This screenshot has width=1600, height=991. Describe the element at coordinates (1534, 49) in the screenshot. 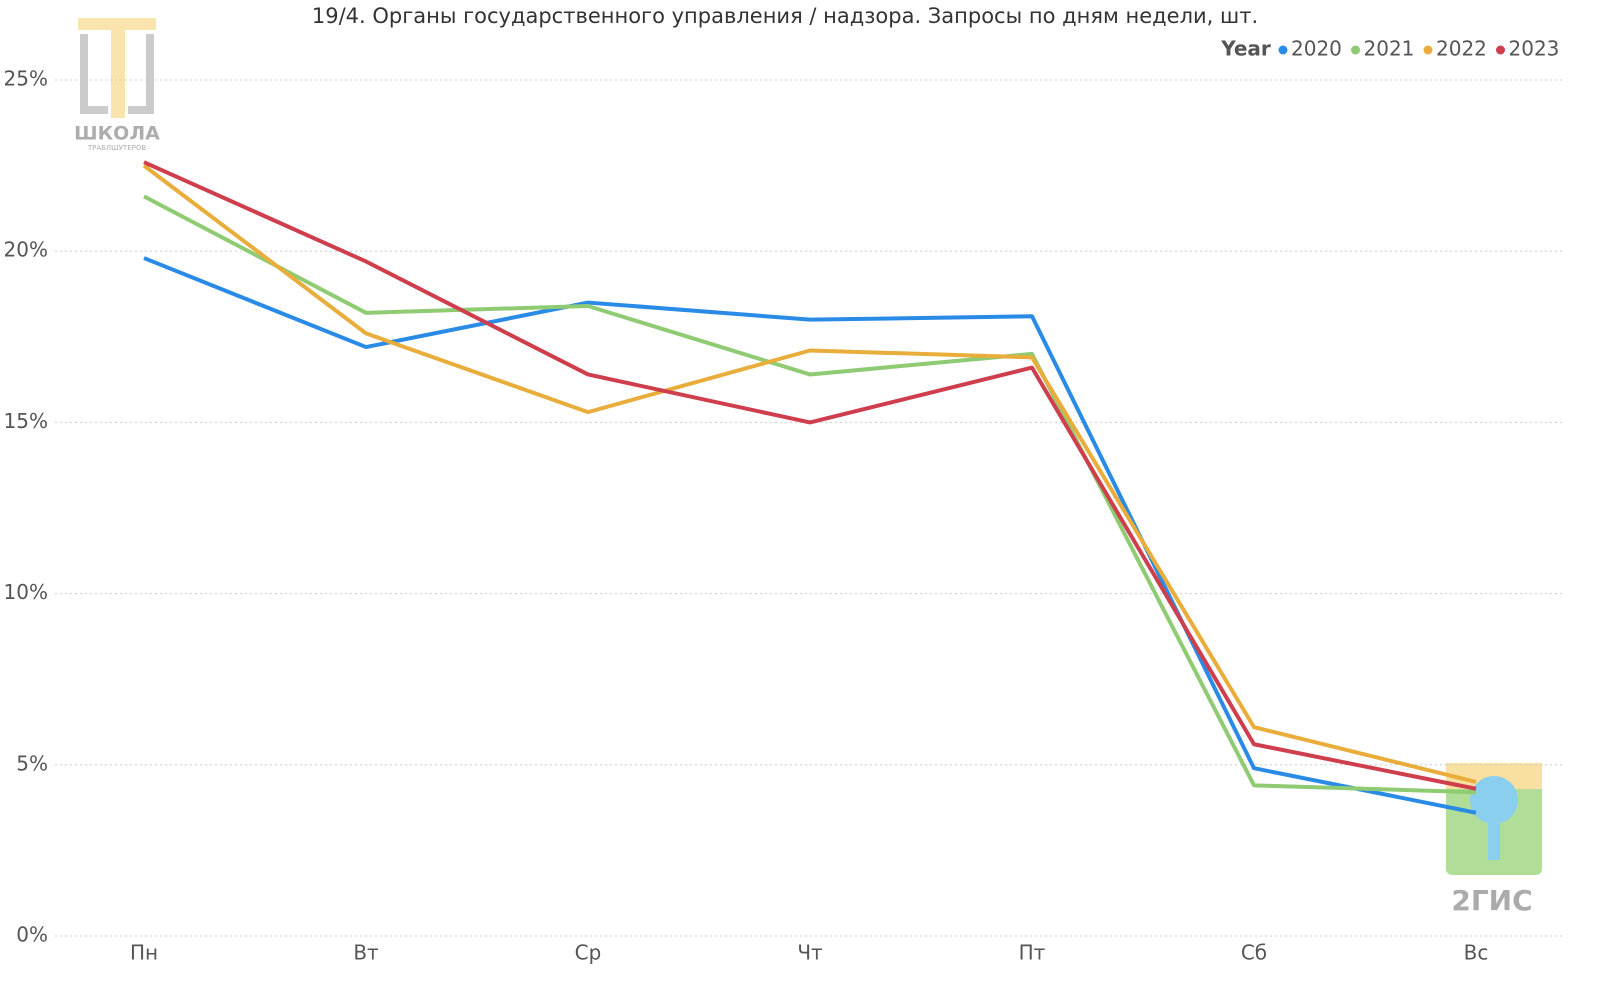

I see `legend-label: 2023` at that location.